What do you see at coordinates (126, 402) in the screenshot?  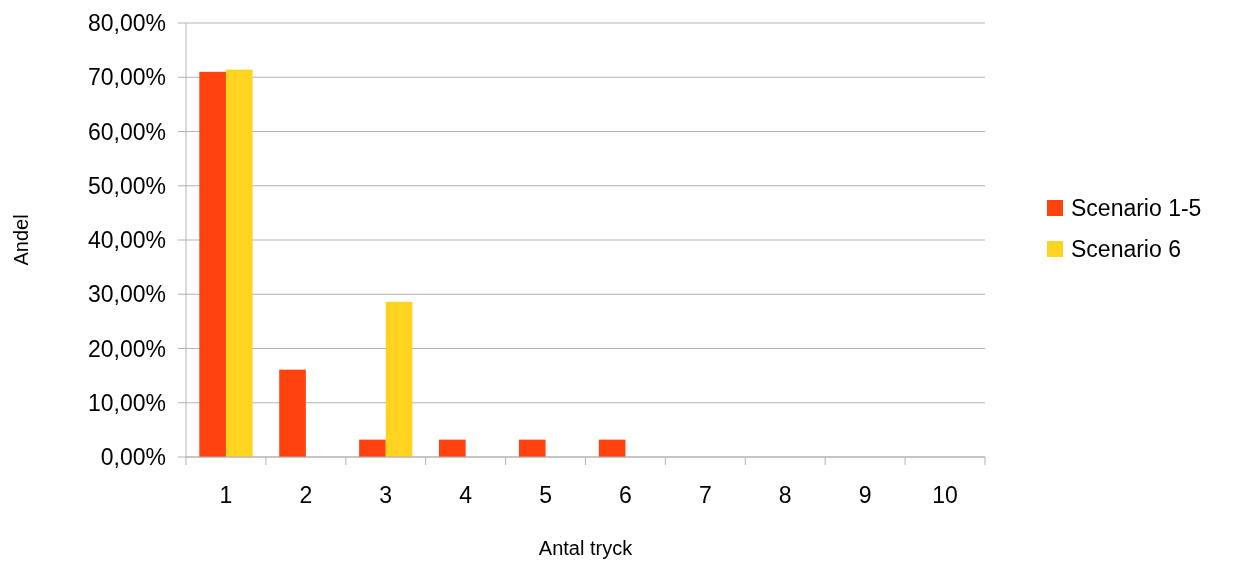 I see `y-tick-label: 10,00%` at bounding box center [126, 402].